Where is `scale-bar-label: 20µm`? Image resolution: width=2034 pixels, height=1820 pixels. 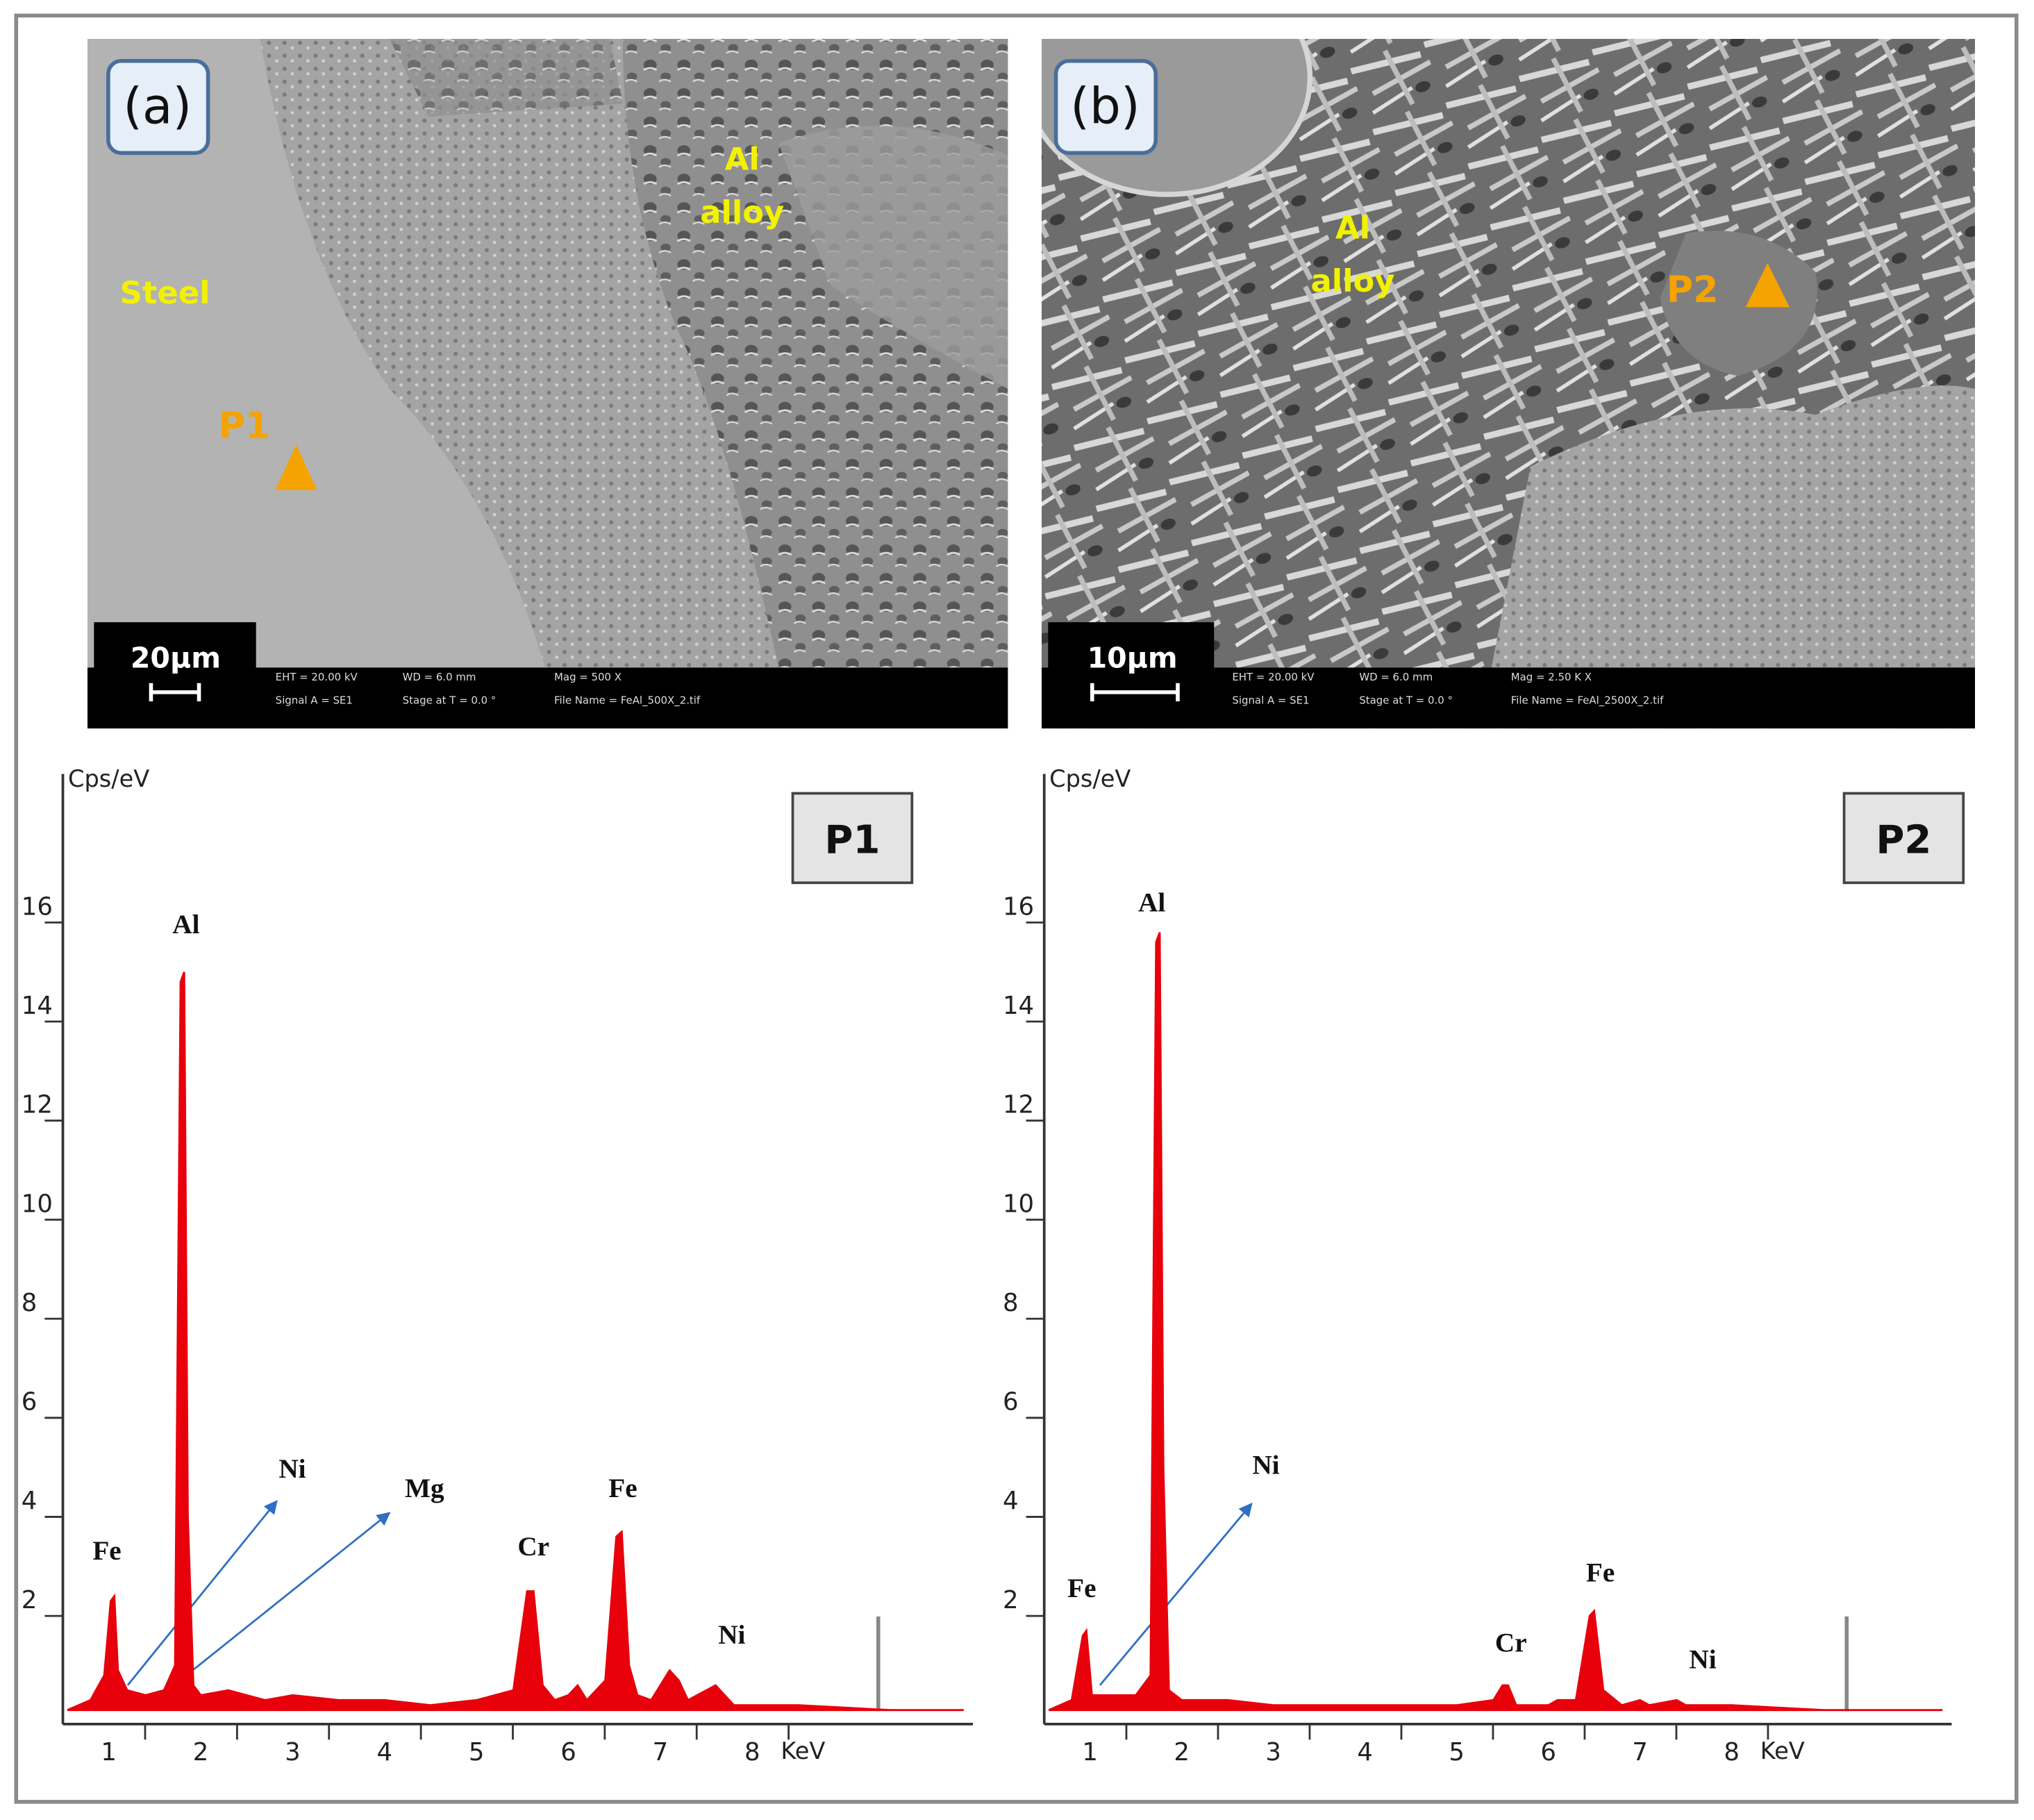 scale-bar-label: 20µm is located at coordinates (176, 658).